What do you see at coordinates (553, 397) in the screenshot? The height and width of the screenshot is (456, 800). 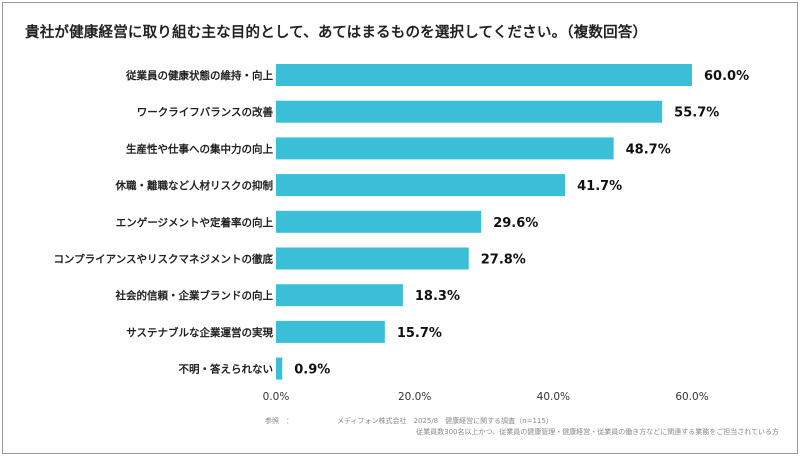 I see `x-tick-label: 40.0%` at bounding box center [553, 397].